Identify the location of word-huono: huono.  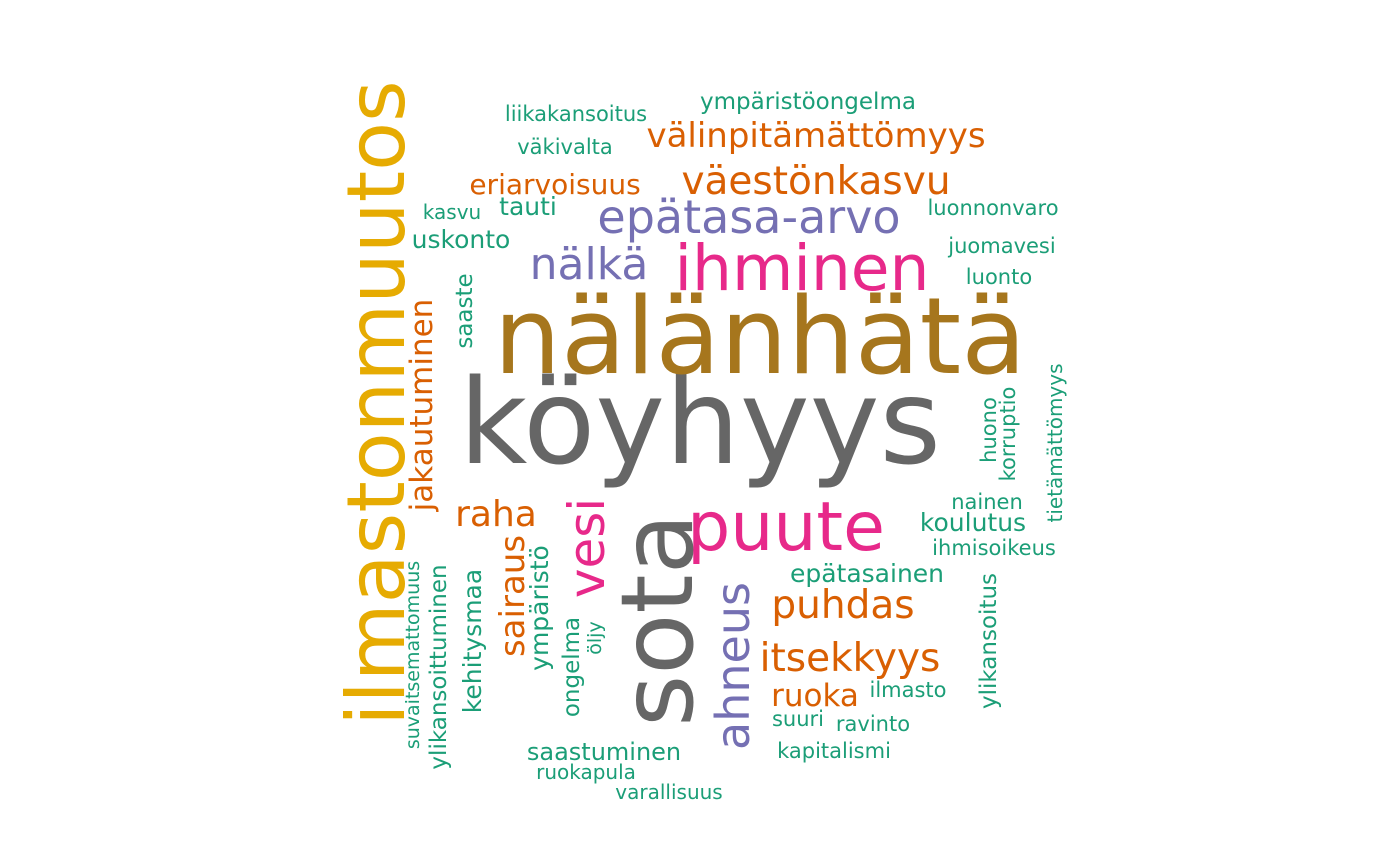
(989, 430).